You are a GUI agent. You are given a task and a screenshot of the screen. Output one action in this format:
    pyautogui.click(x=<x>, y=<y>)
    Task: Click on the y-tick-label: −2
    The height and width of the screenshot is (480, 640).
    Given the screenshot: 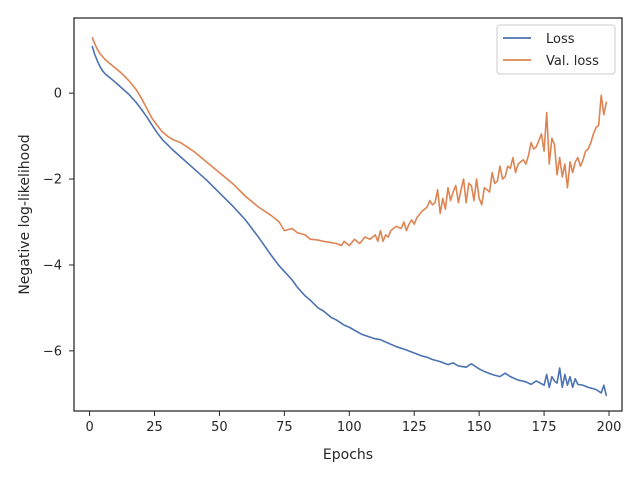 What is the action you would take?
    pyautogui.click(x=52, y=180)
    